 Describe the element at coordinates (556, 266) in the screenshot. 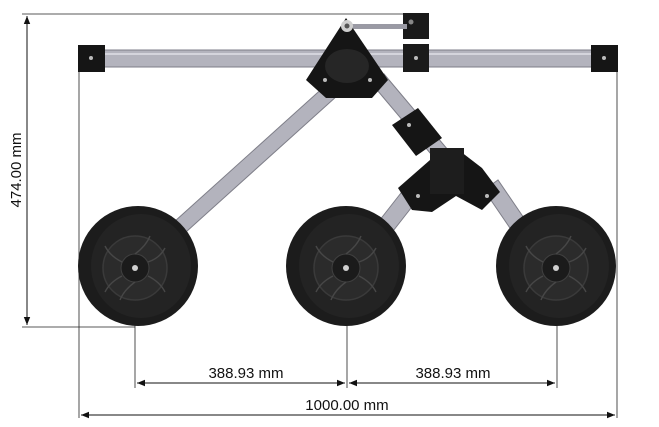

I see `right-wheel` at that location.